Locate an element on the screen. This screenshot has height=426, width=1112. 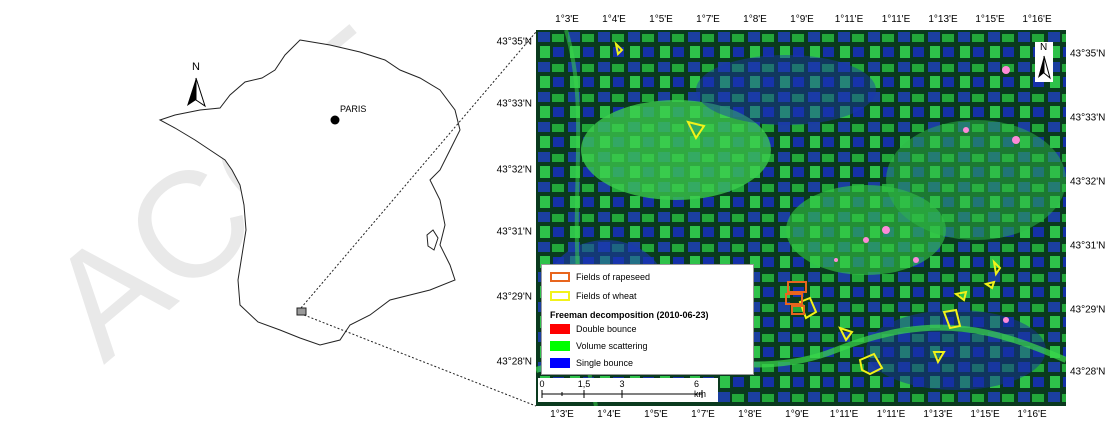
overview-north-label: N is located at coordinates (196, 67).